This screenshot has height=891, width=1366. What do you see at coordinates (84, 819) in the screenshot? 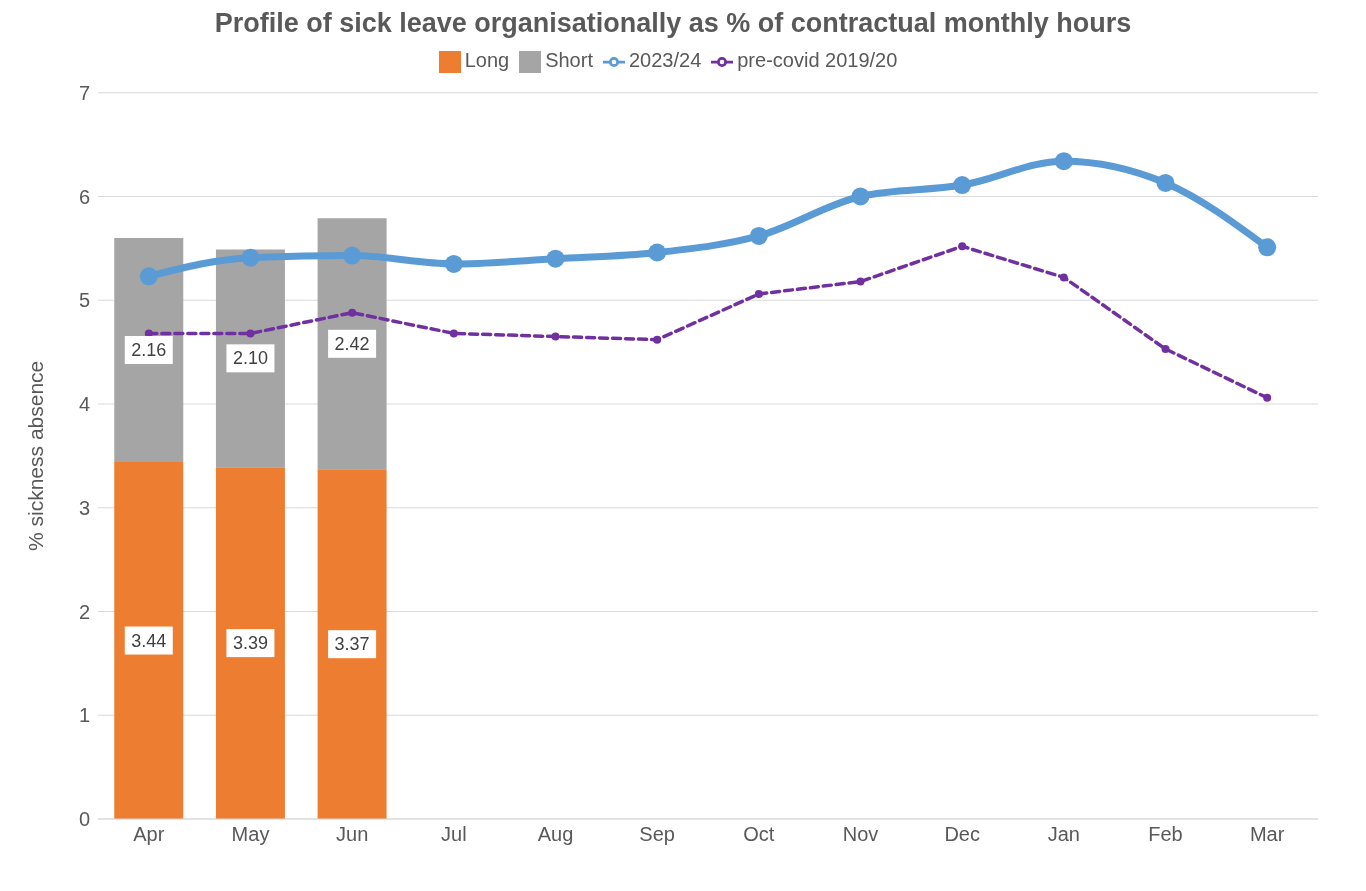
I see `y-tick-label: 0` at bounding box center [84, 819].